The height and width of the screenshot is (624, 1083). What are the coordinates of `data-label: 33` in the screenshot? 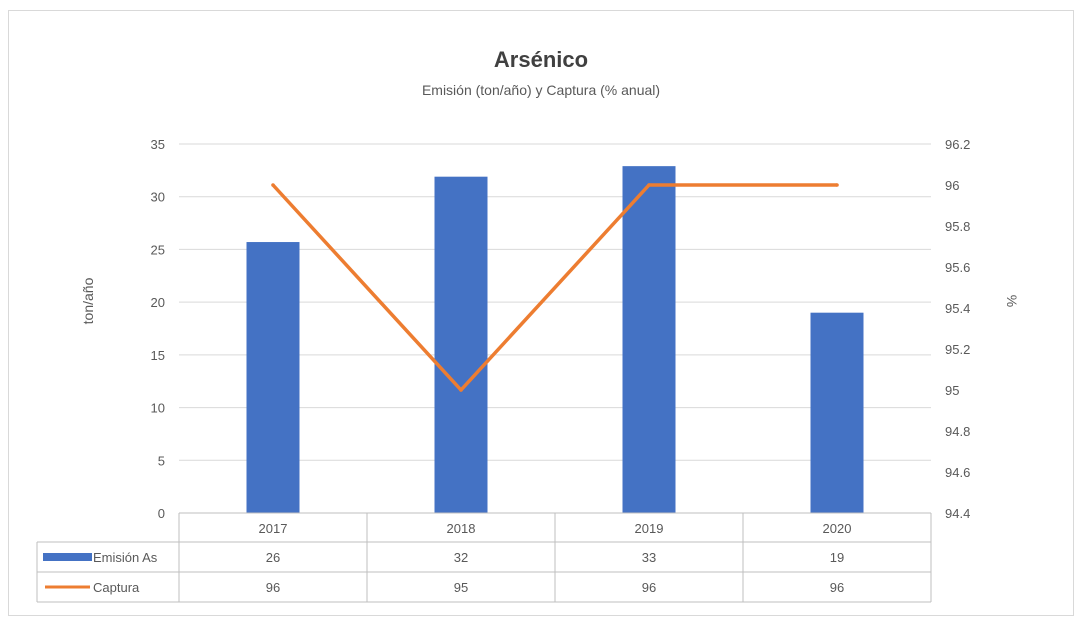 It's located at (649, 557).